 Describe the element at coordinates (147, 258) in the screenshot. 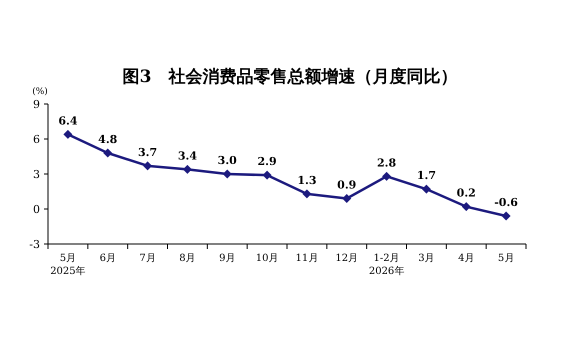

I see `x-tick-label: 7月` at that location.